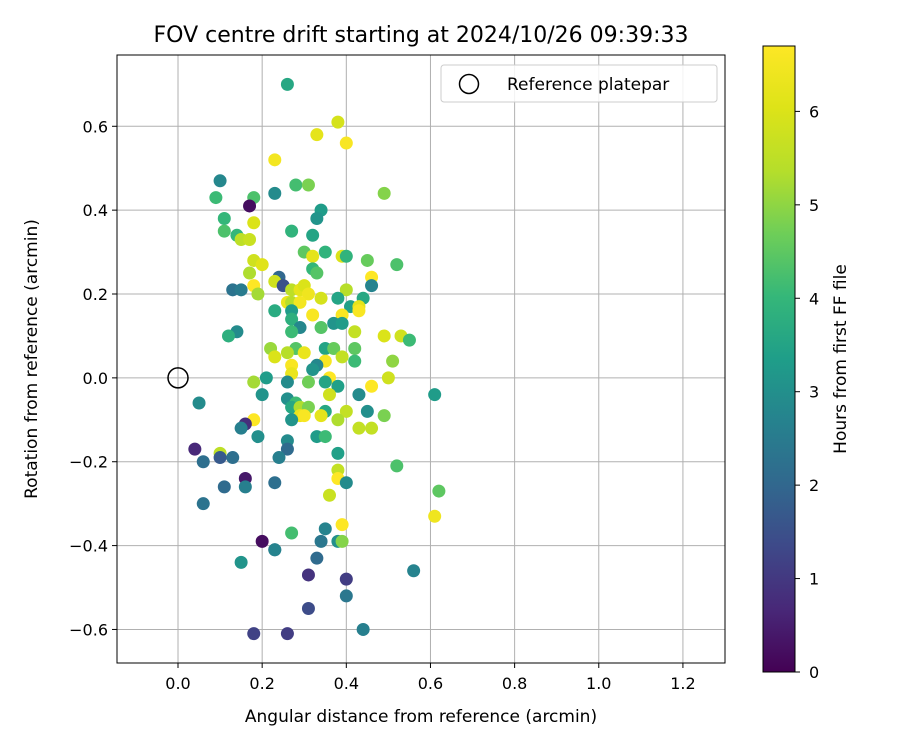  Describe the element at coordinates (95, 210) in the screenshot. I see `y-tick-label: 0.4` at that location.